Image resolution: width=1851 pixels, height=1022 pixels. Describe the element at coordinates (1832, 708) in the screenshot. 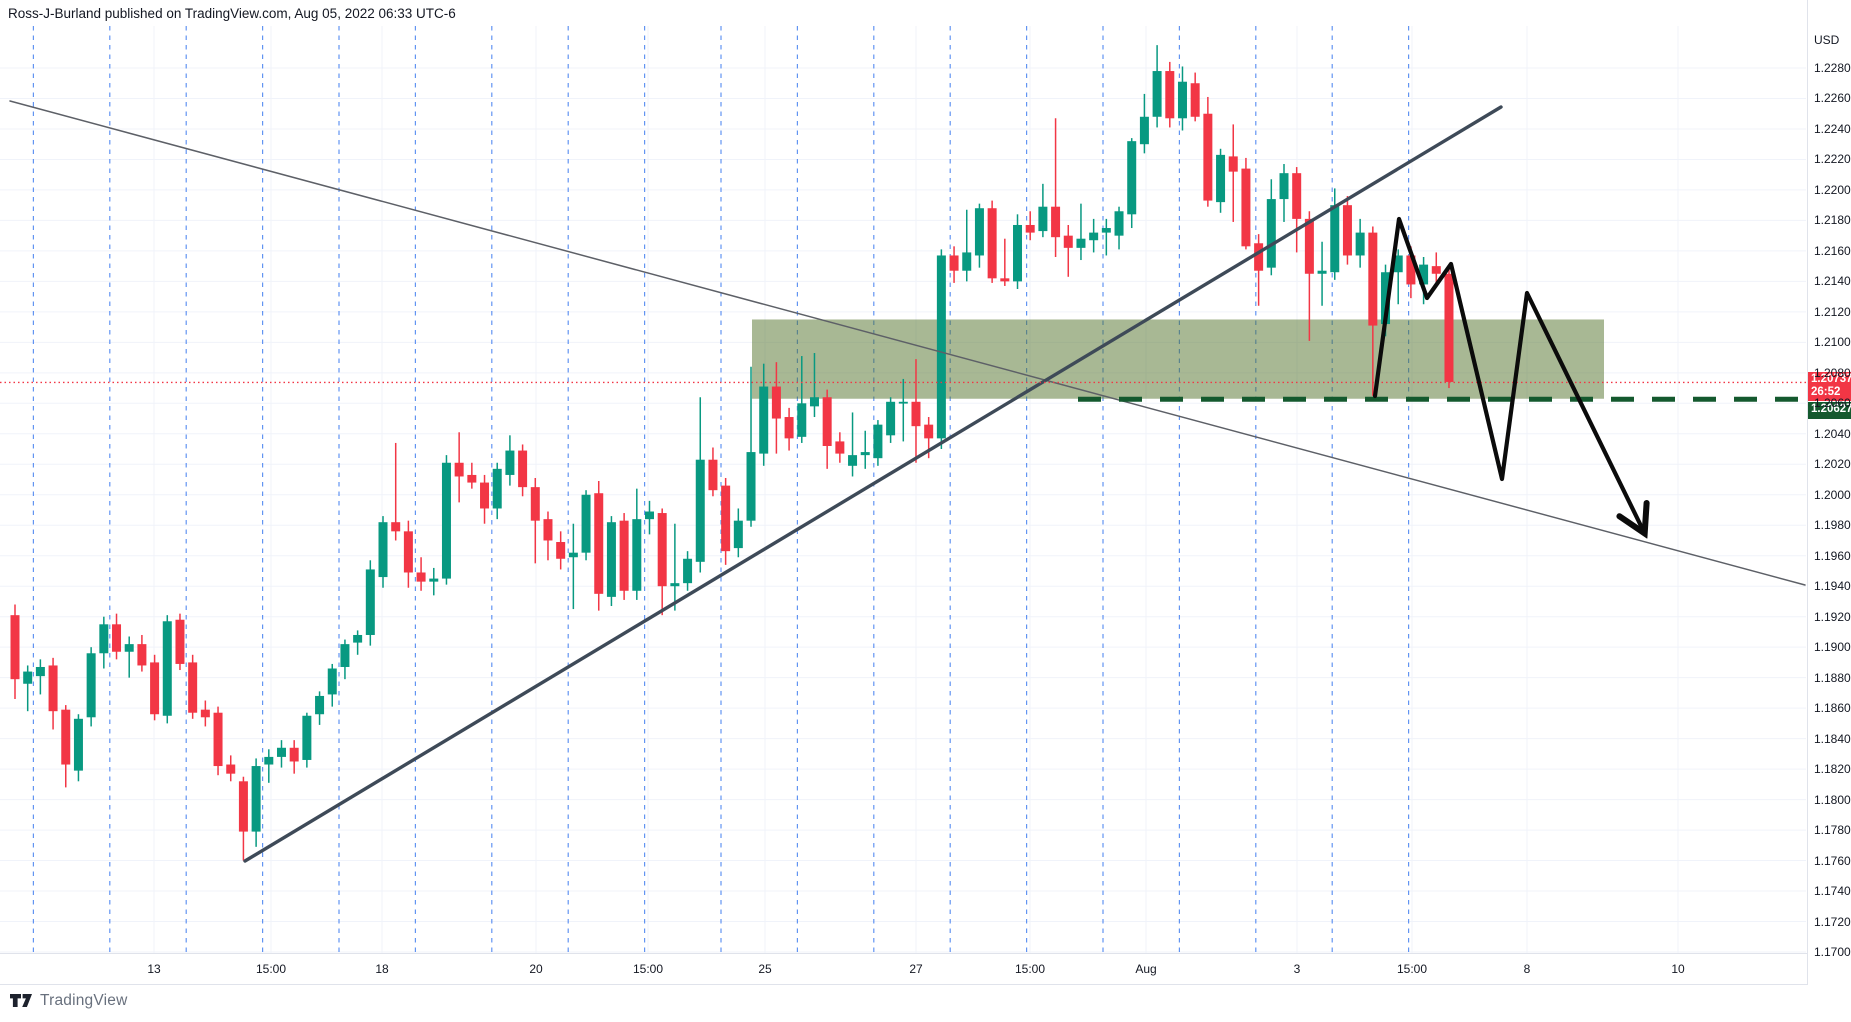

I see `price-tick-label: 1.18600` at that location.